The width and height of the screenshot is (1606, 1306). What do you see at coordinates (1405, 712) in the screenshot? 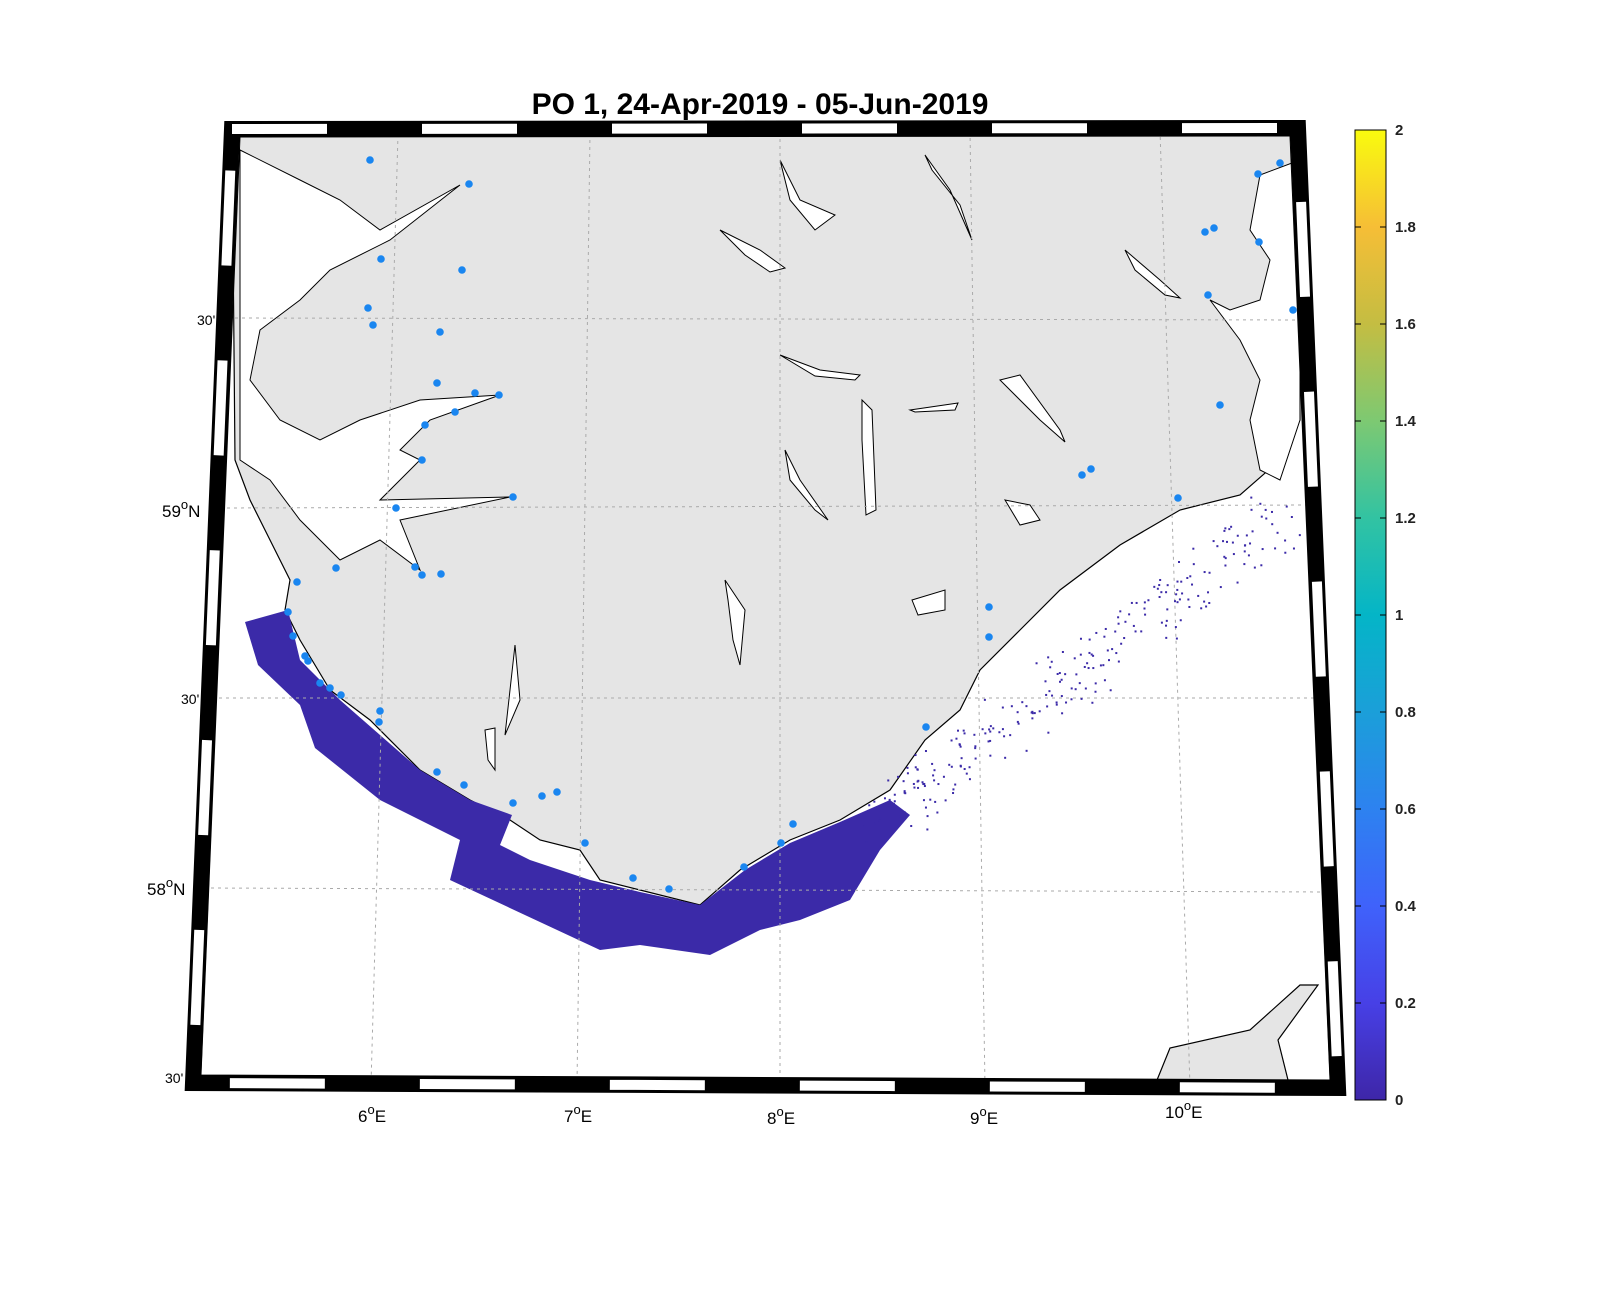
I see `colorbar-tick-label: 0.8` at bounding box center [1405, 712].